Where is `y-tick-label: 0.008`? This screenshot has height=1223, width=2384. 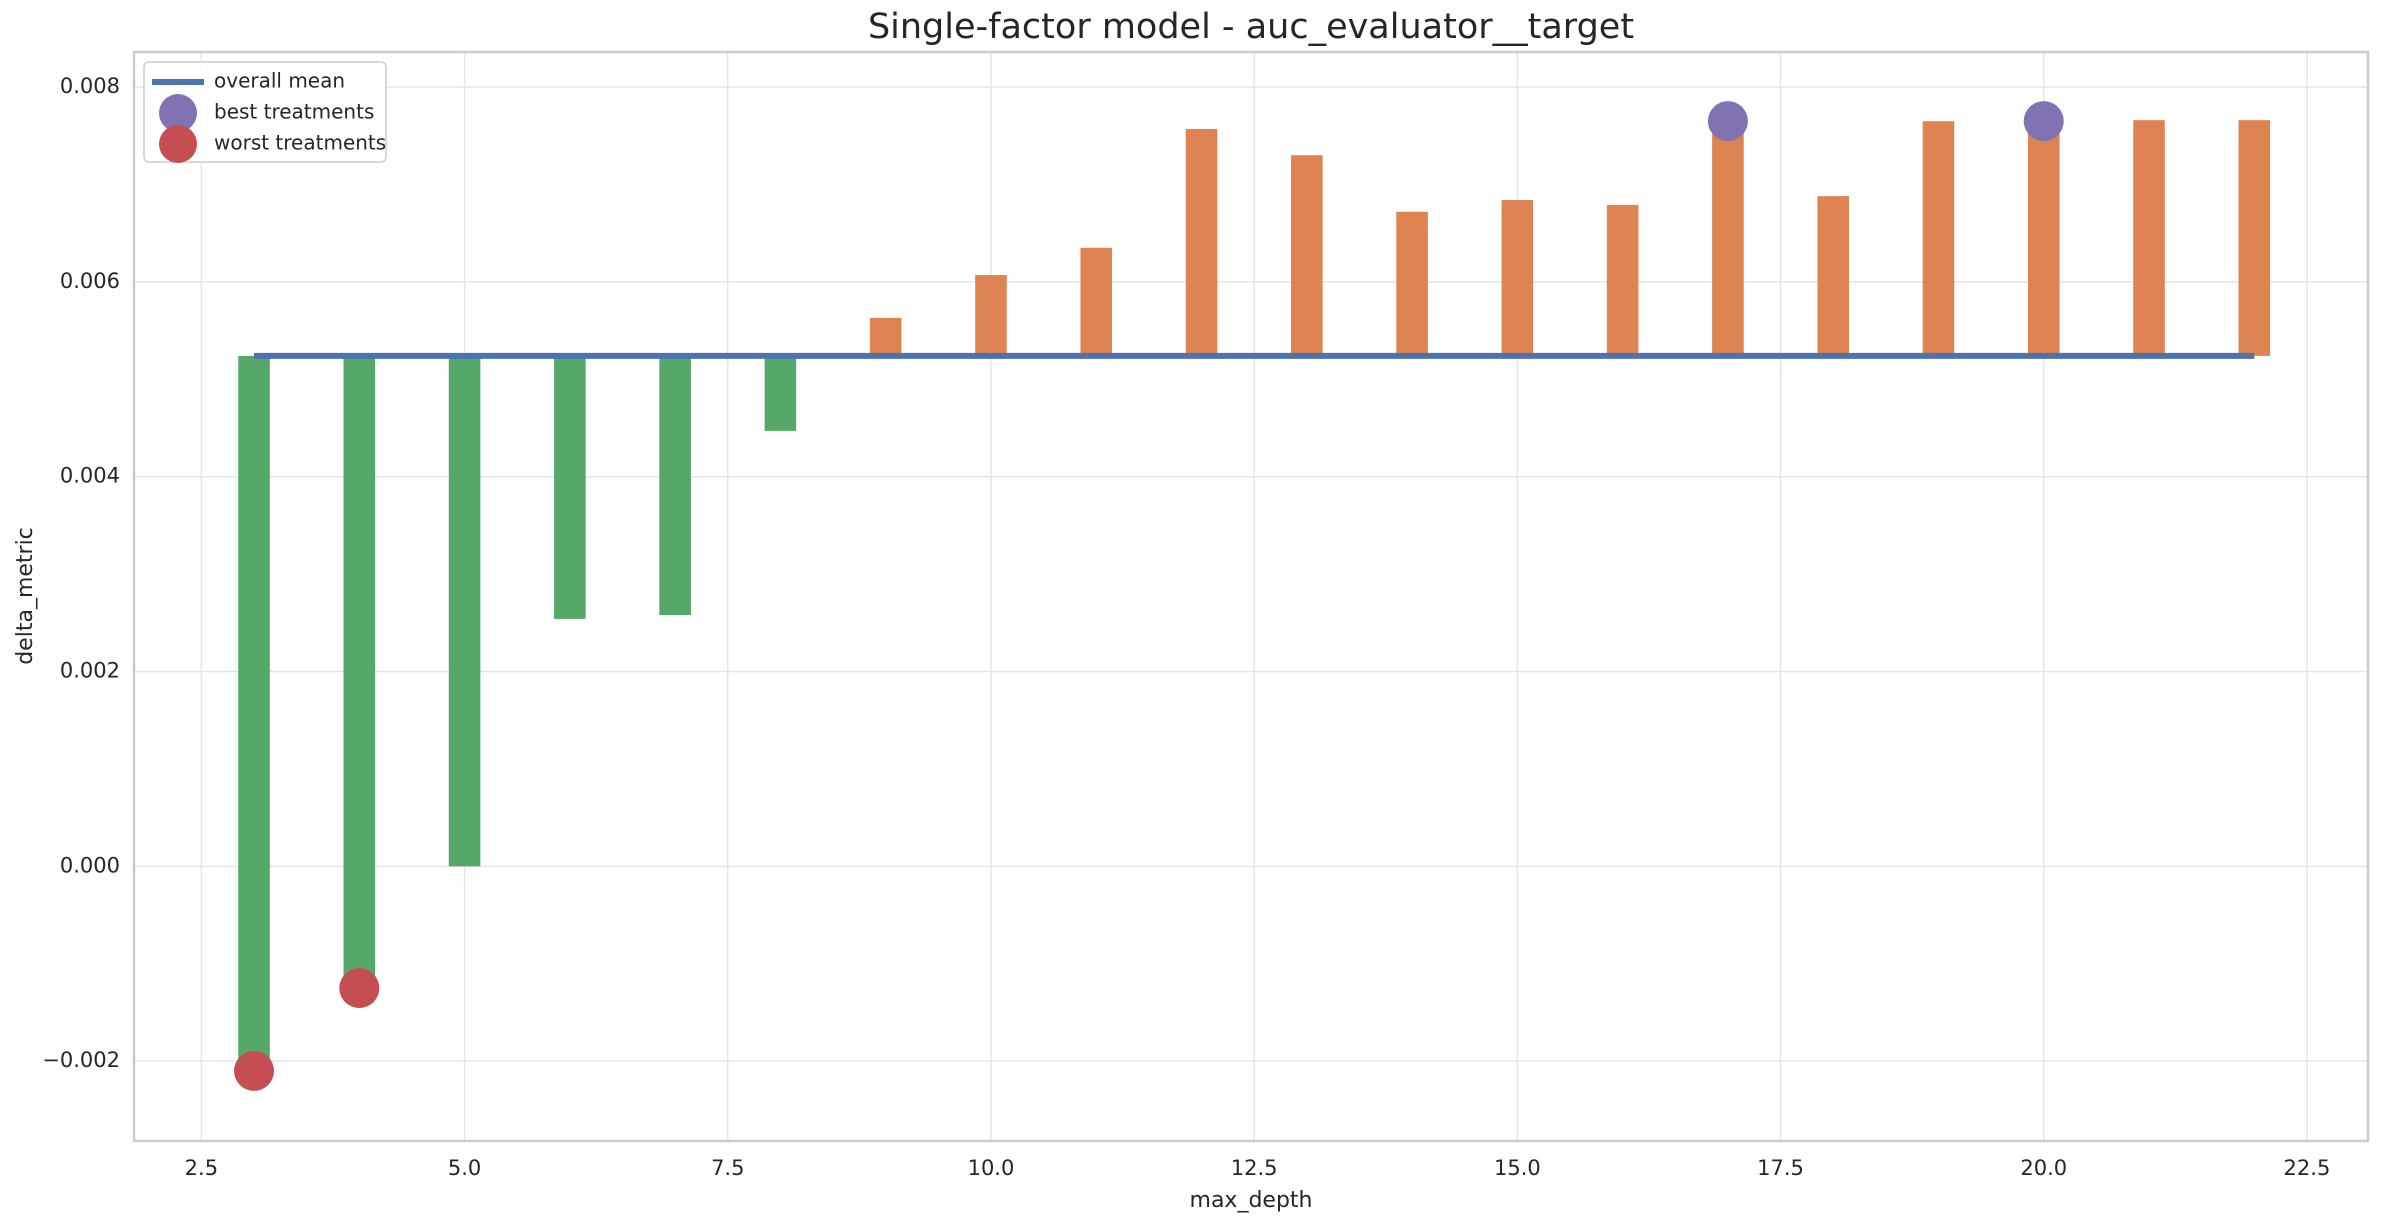 y-tick-label: 0.008 is located at coordinates (90, 86).